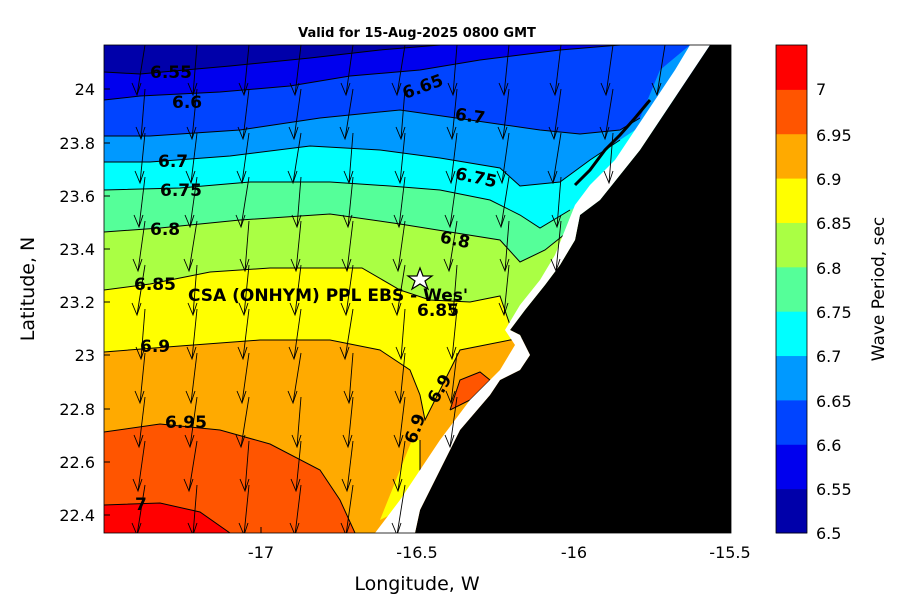 Image resolution: width=900 pixels, height=600 pixels. I want to click on colorbar-tick-label: 6.5, so click(828, 533).